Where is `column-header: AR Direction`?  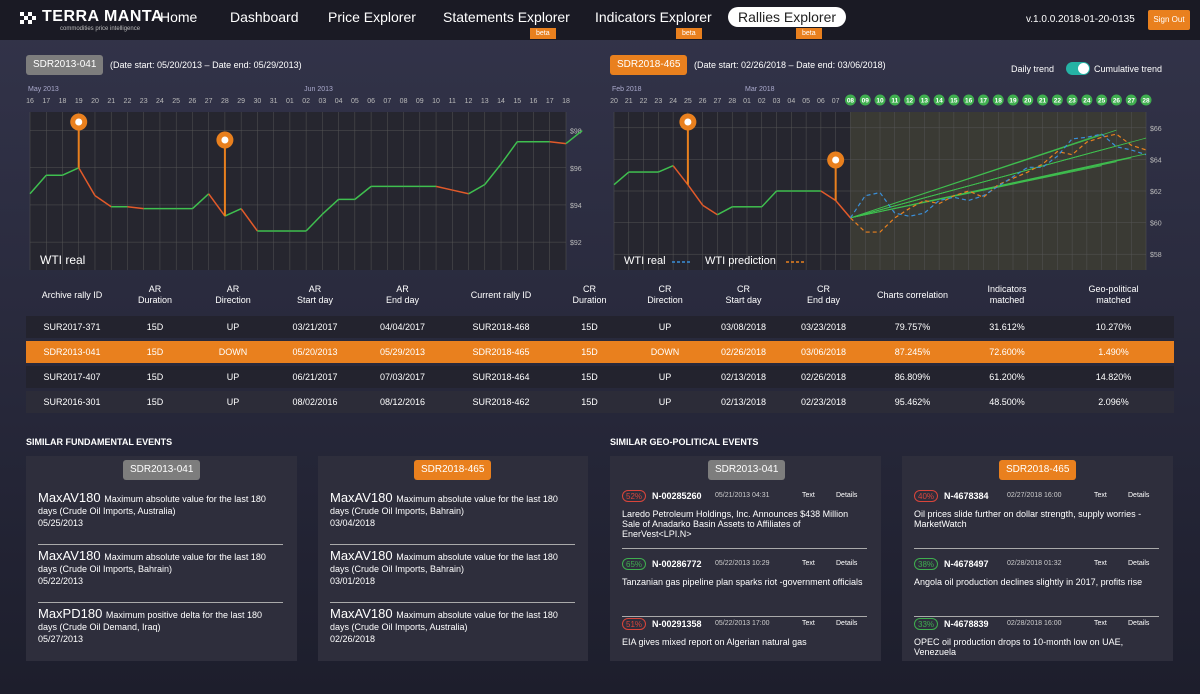 column-header: AR Direction is located at coordinates (233, 295).